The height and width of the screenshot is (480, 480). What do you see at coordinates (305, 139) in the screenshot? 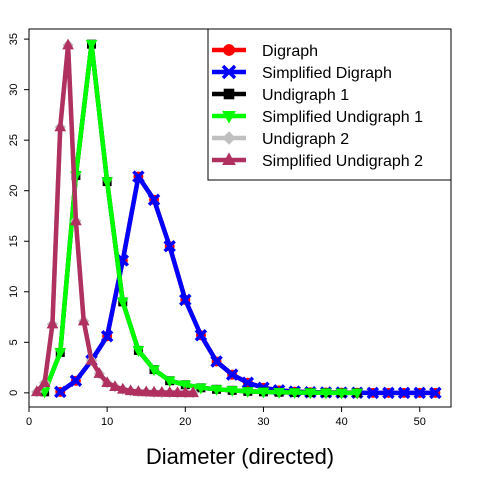
I see `legend-label: Undigraph 2` at bounding box center [305, 139].